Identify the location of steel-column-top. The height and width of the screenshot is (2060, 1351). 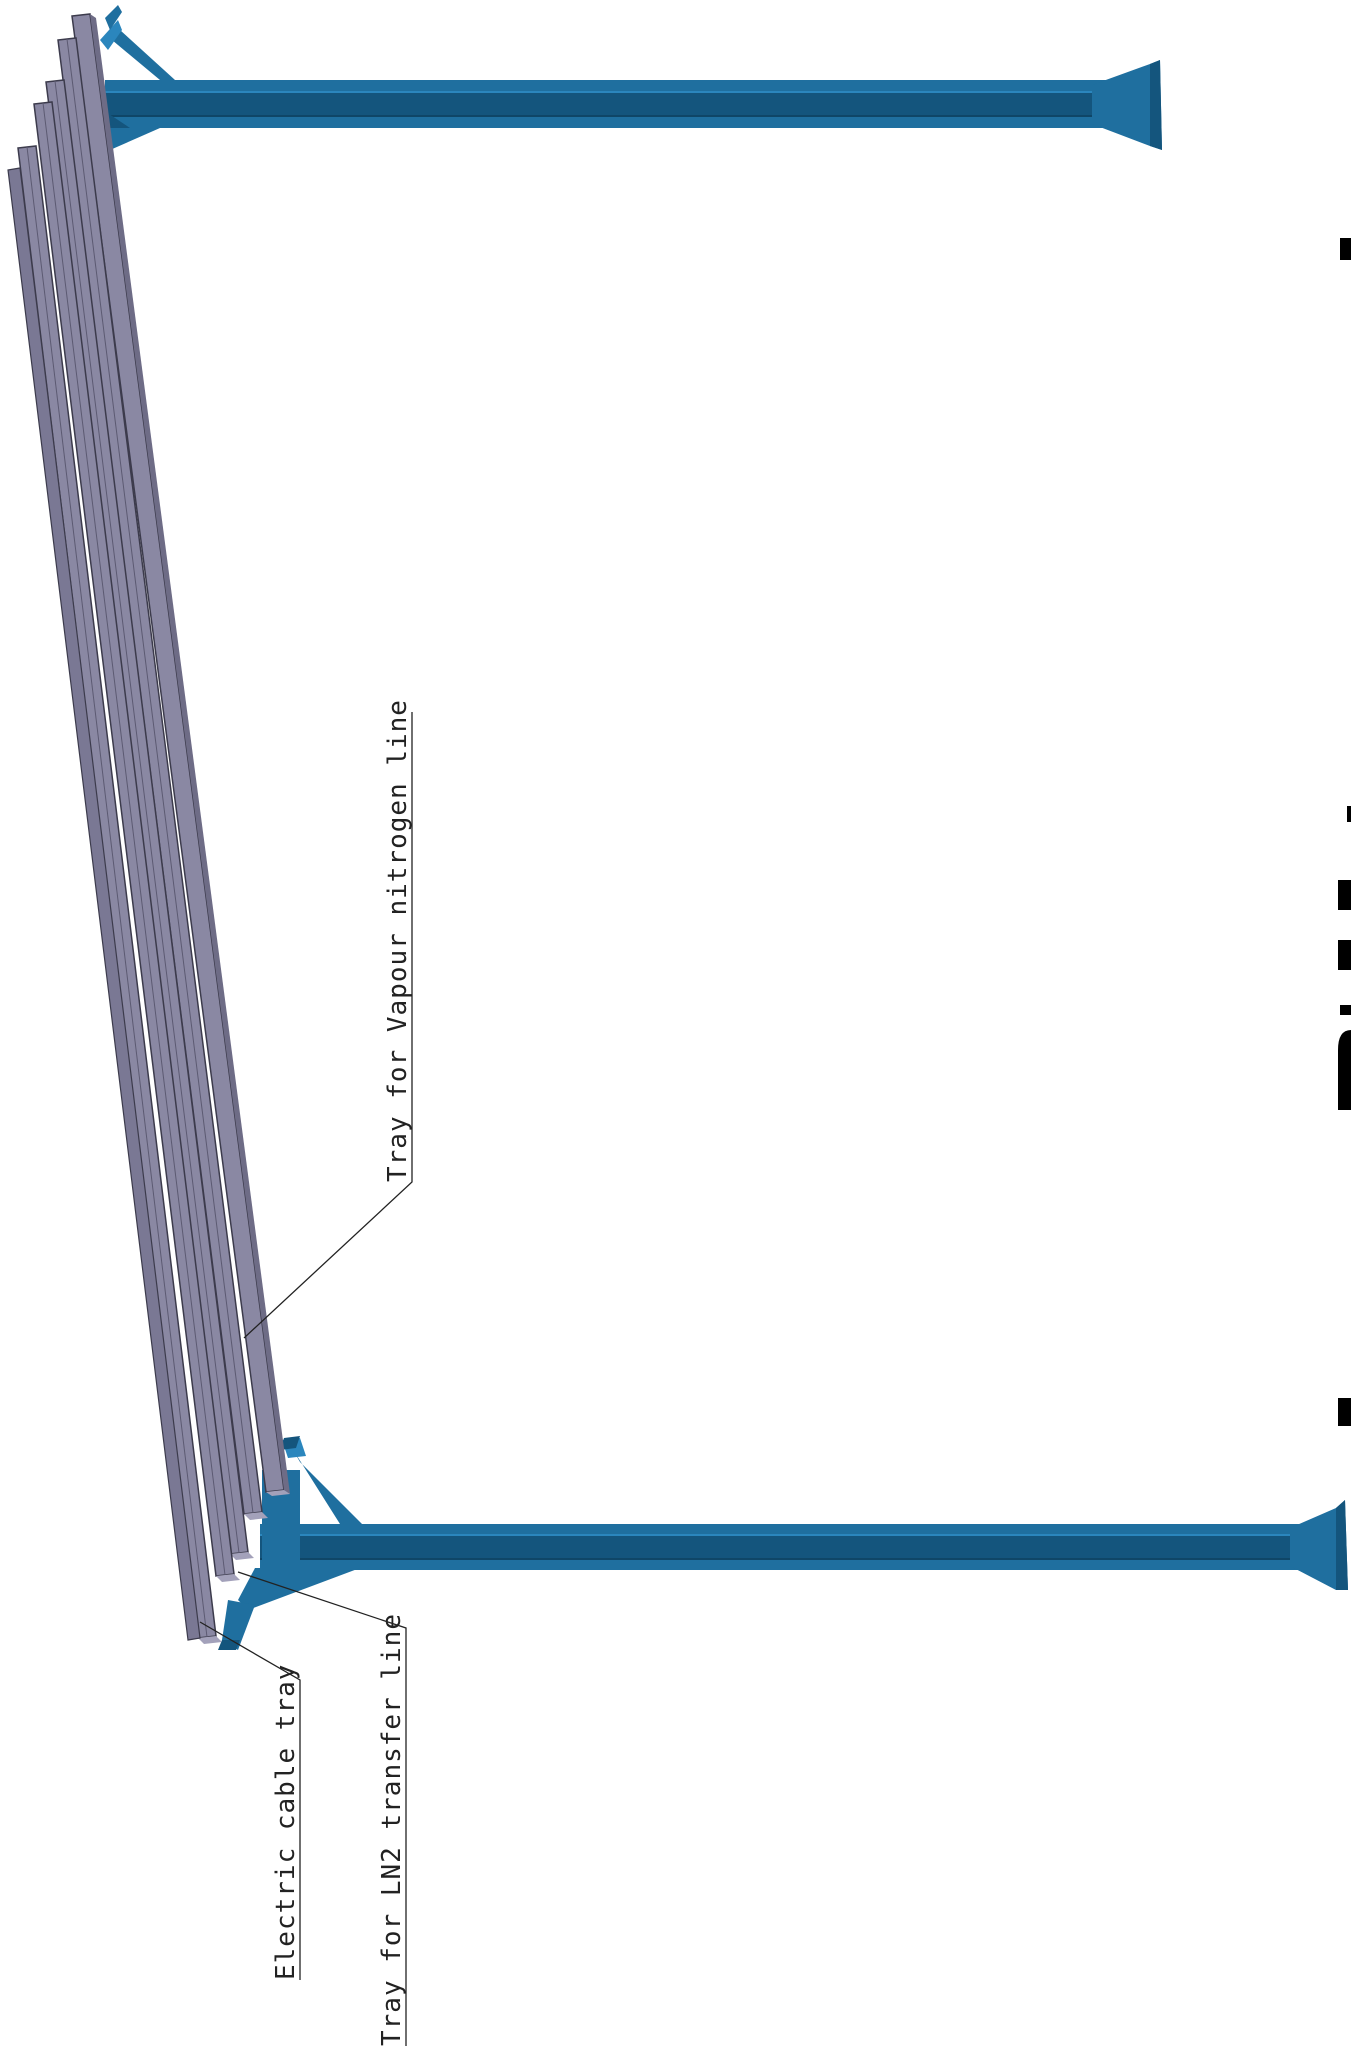
(626, 77).